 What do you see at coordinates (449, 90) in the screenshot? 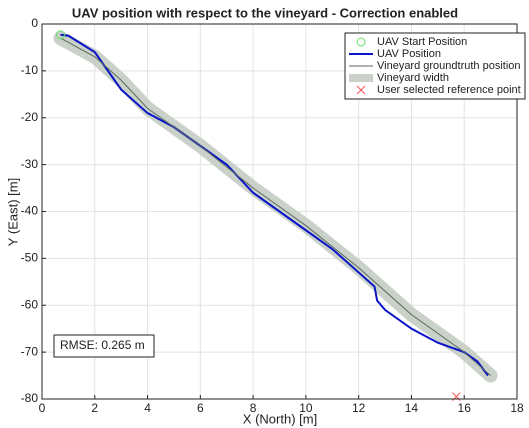
I see `legend-label: User selected reference point` at bounding box center [449, 90].